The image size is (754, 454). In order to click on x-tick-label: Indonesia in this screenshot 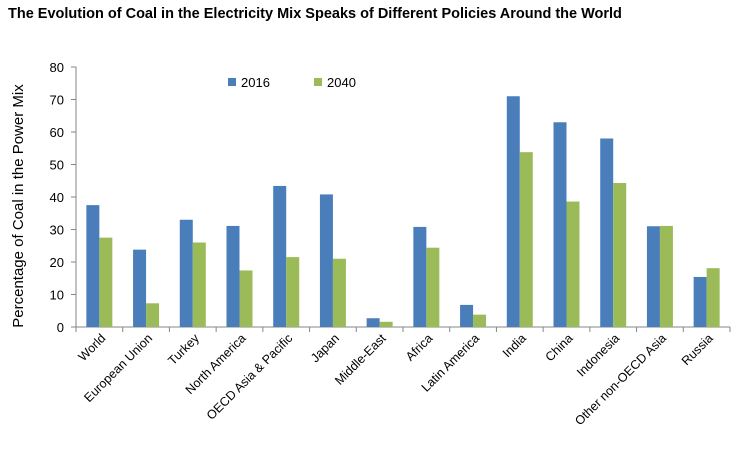, I will do `click(598, 355)`.